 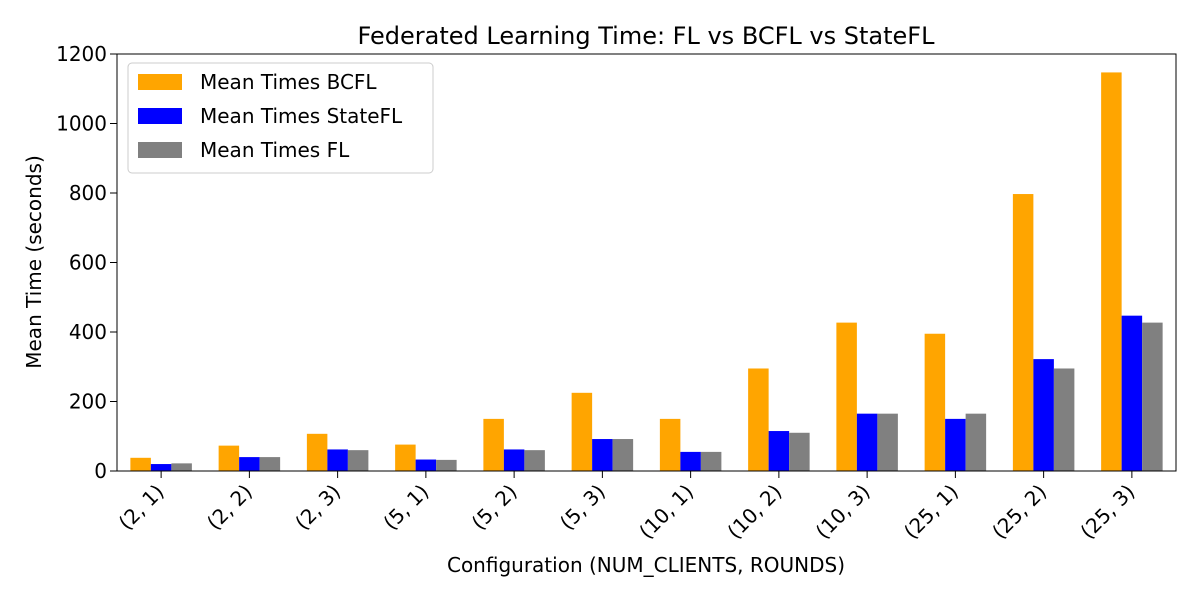 I want to click on y-axis: 0 200 400 600 800 1000 1200, so click(x=86, y=262).